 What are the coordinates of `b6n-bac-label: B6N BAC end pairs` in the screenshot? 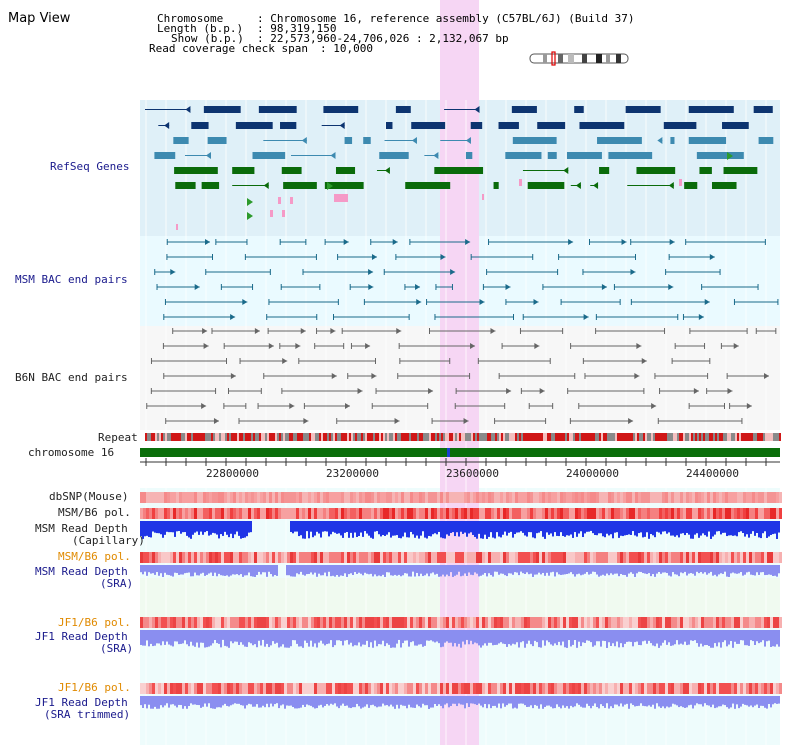 It's located at (71, 377).